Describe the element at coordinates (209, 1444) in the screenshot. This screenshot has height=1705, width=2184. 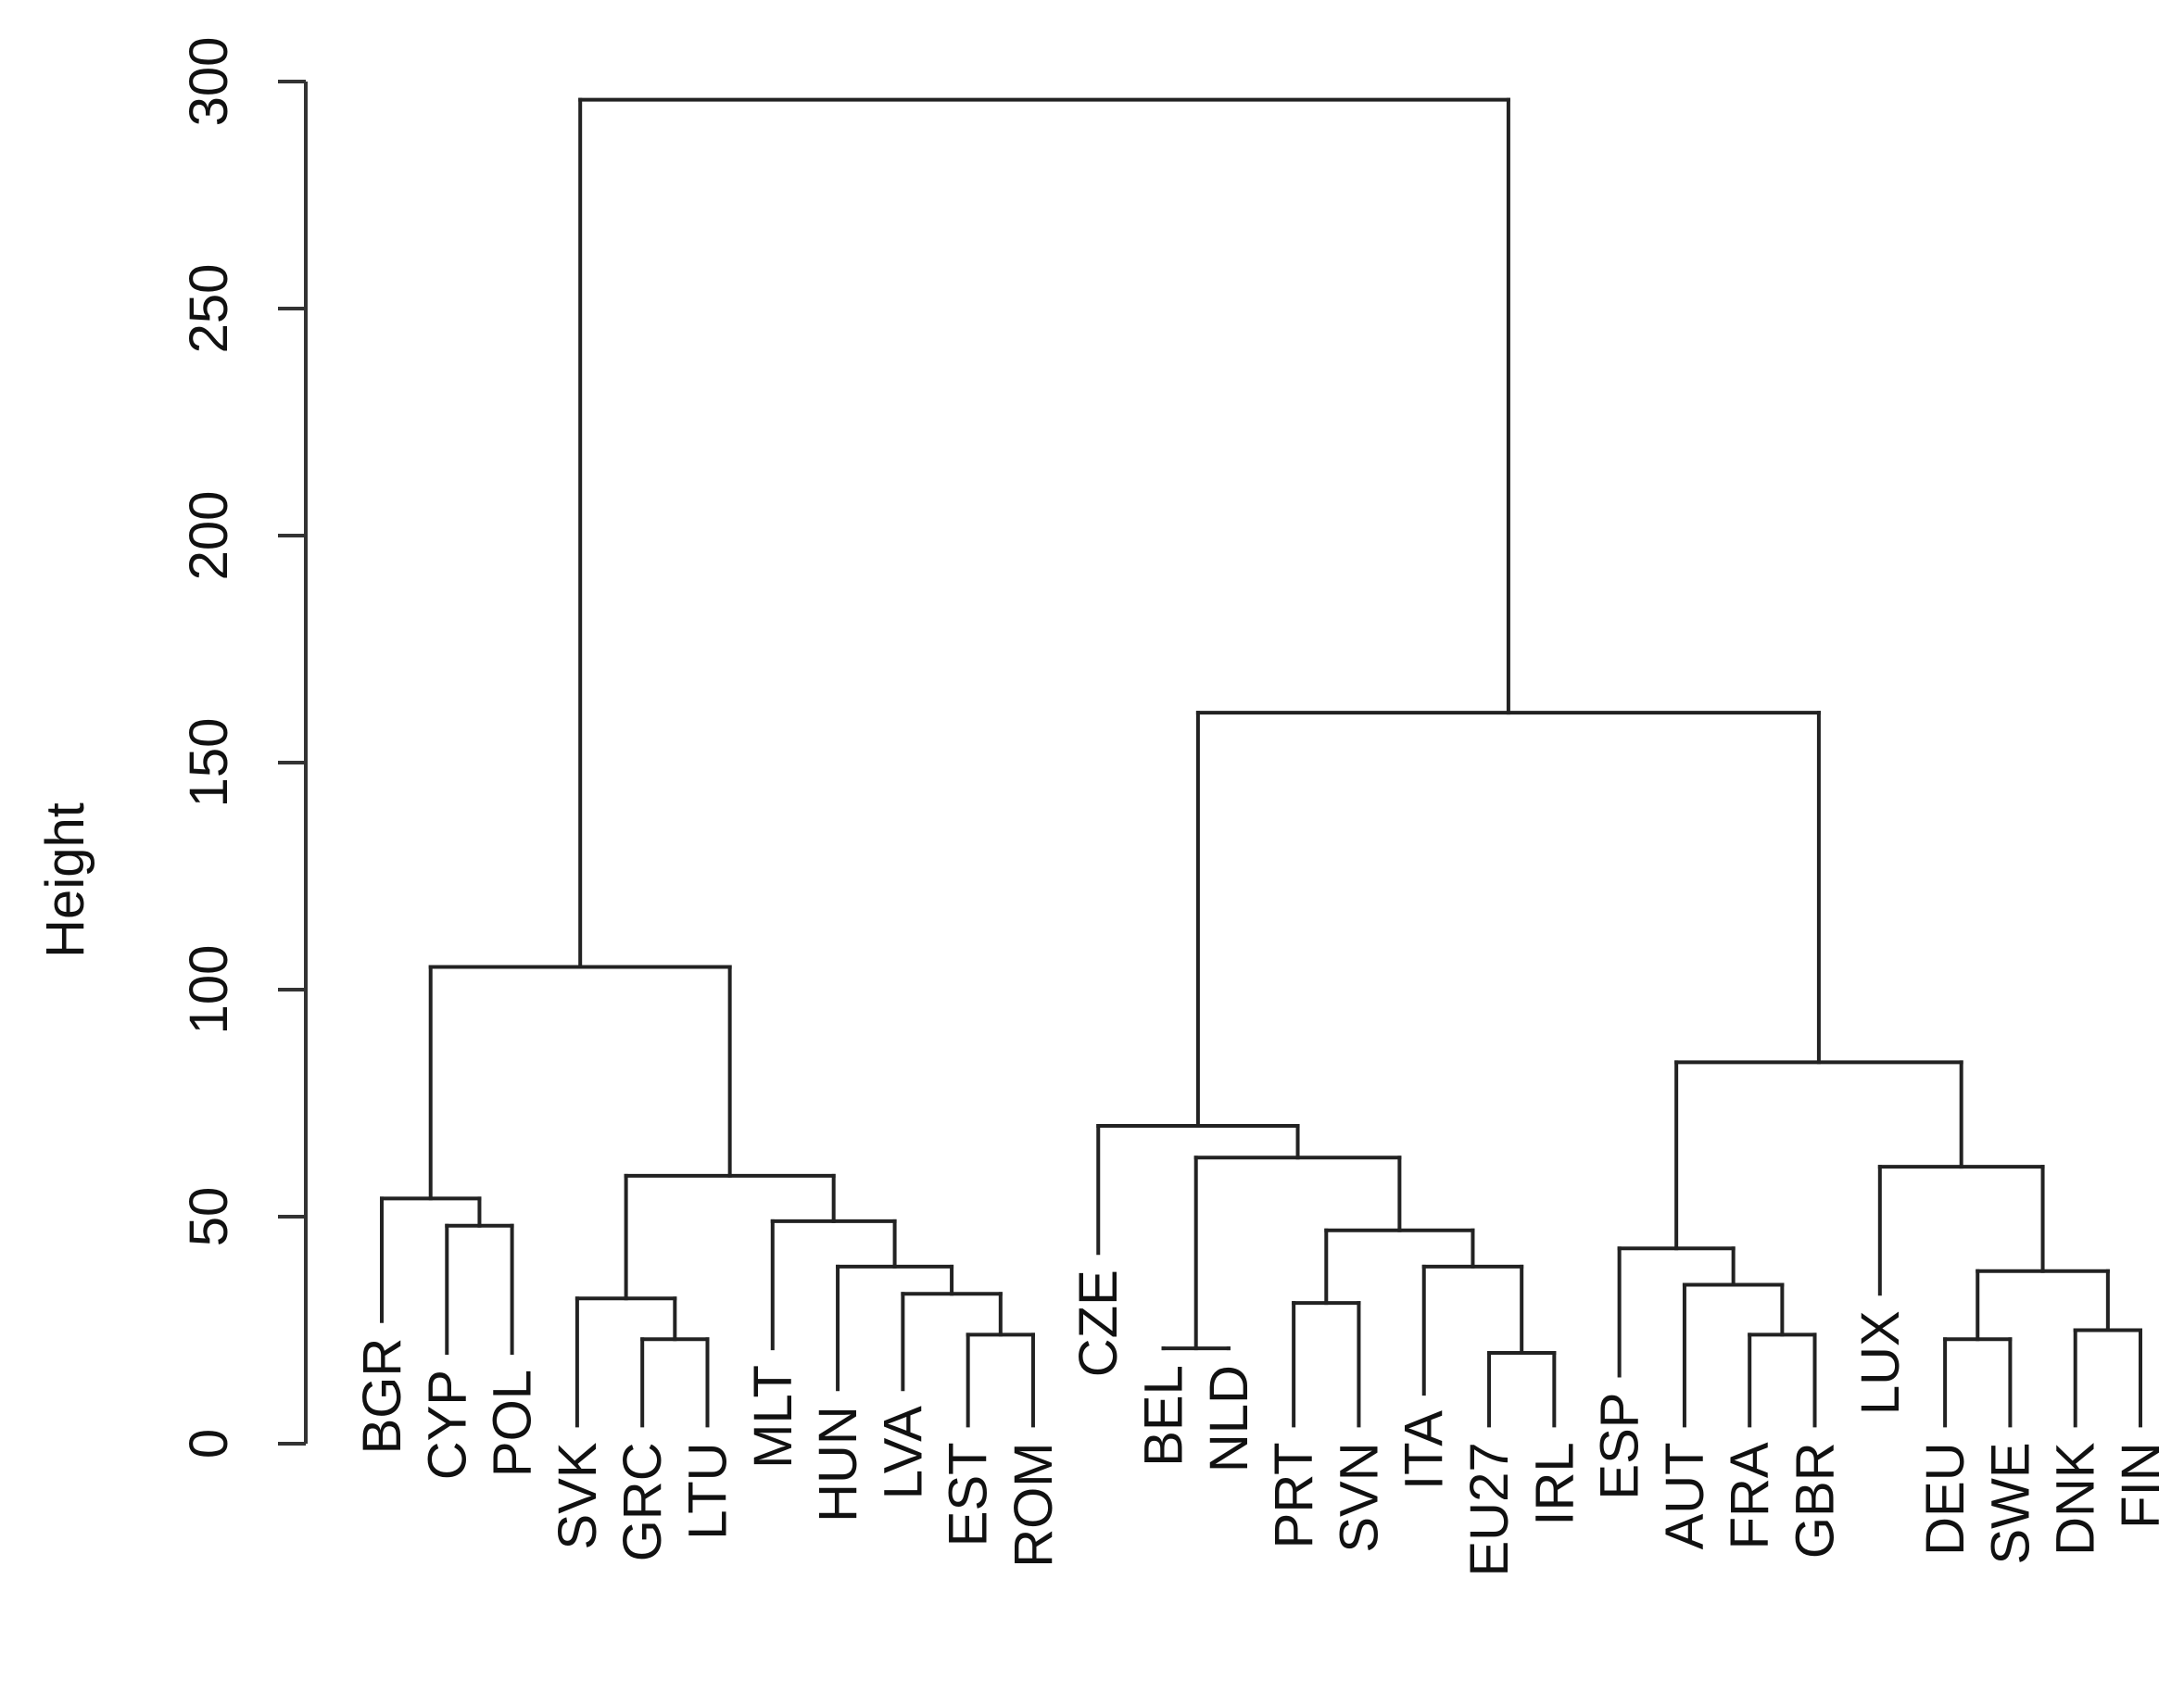
I see `y-tick-label: 0` at that location.